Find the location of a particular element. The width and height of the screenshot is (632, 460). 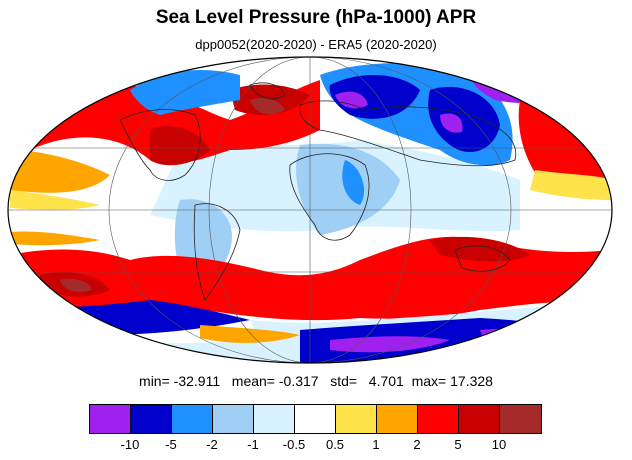

colorbar-tick-label: 10 is located at coordinates (499, 444).